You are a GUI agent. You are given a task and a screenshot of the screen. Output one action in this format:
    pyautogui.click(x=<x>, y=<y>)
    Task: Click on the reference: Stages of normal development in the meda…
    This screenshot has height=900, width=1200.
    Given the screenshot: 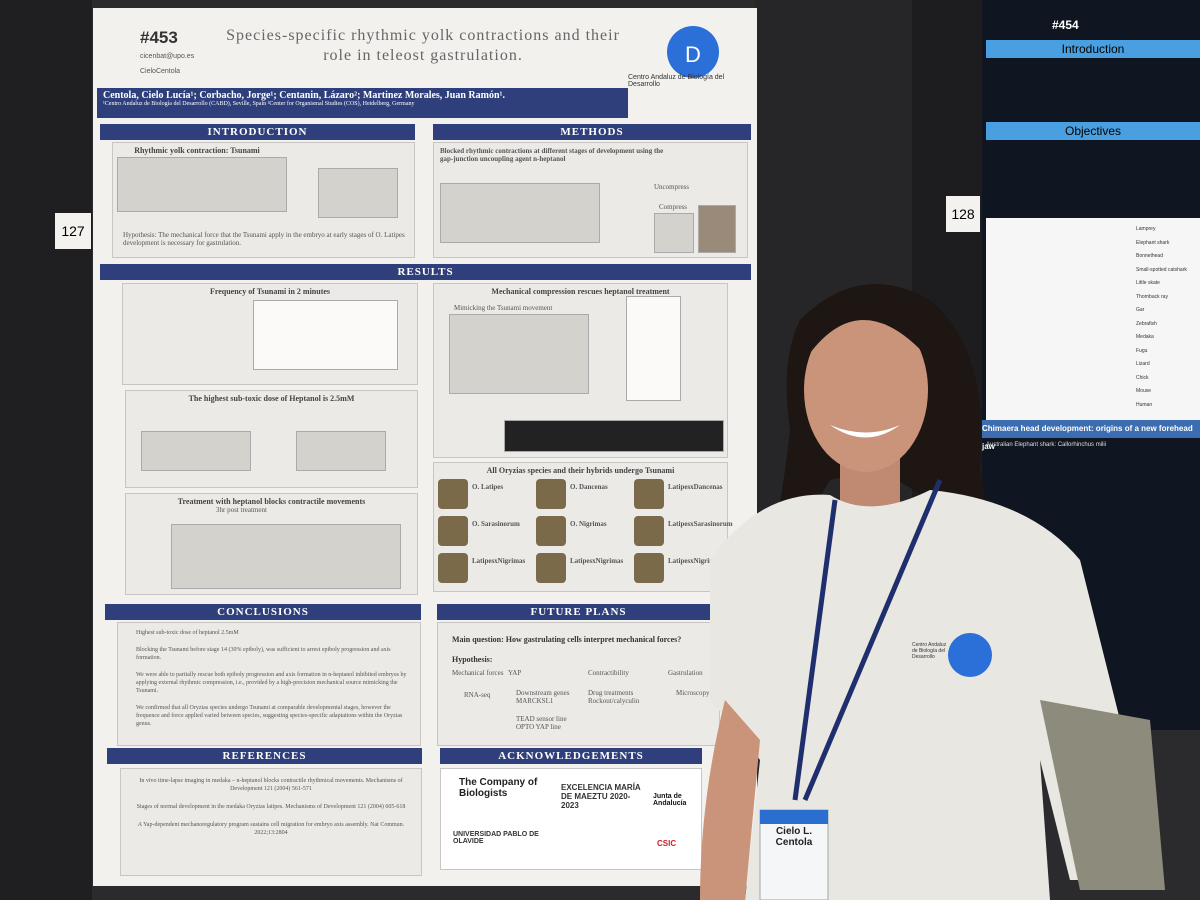 What is the action you would take?
    pyautogui.click(x=271, y=807)
    